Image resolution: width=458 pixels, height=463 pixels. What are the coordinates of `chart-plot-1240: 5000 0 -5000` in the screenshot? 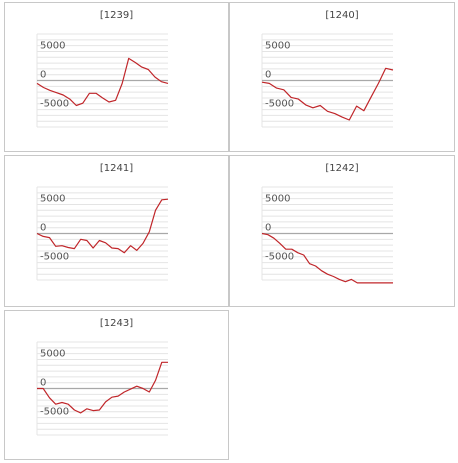 It's located at (327, 80).